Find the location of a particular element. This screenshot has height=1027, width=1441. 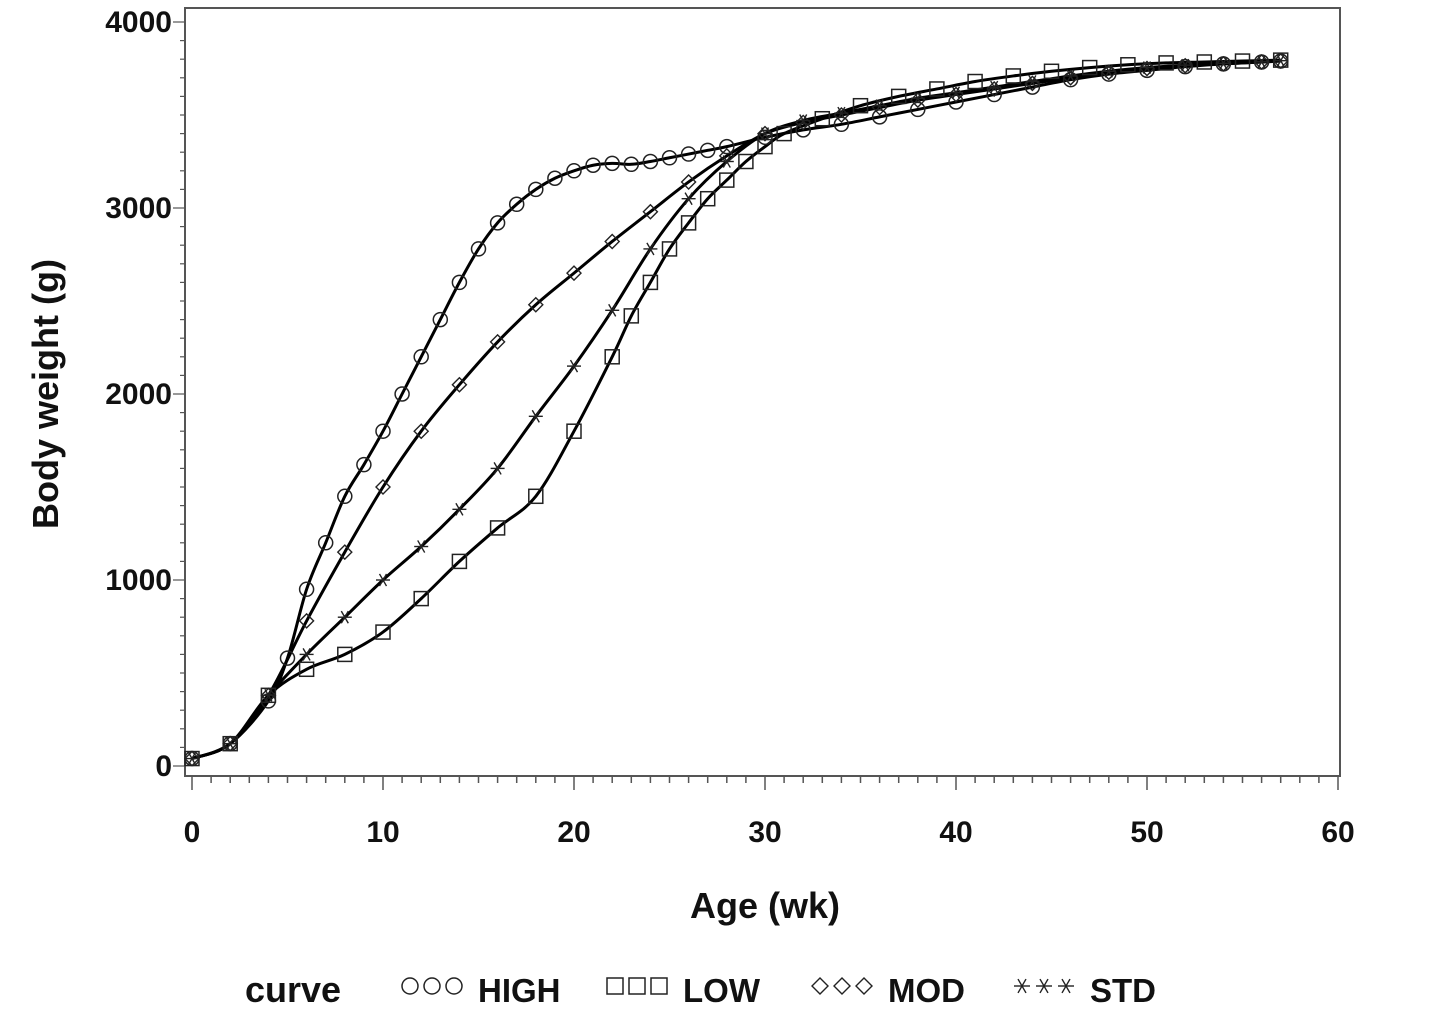

legend-label: HIGH is located at coordinates (519, 990).